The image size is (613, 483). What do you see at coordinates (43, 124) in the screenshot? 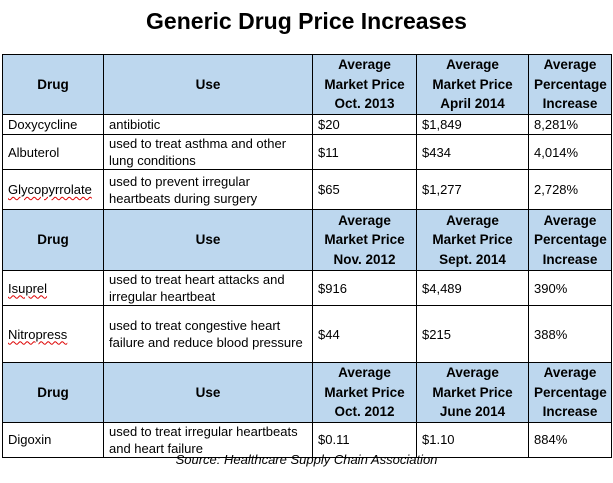
I see `cell-text: Doxycycline` at bounding box center [43, 124].